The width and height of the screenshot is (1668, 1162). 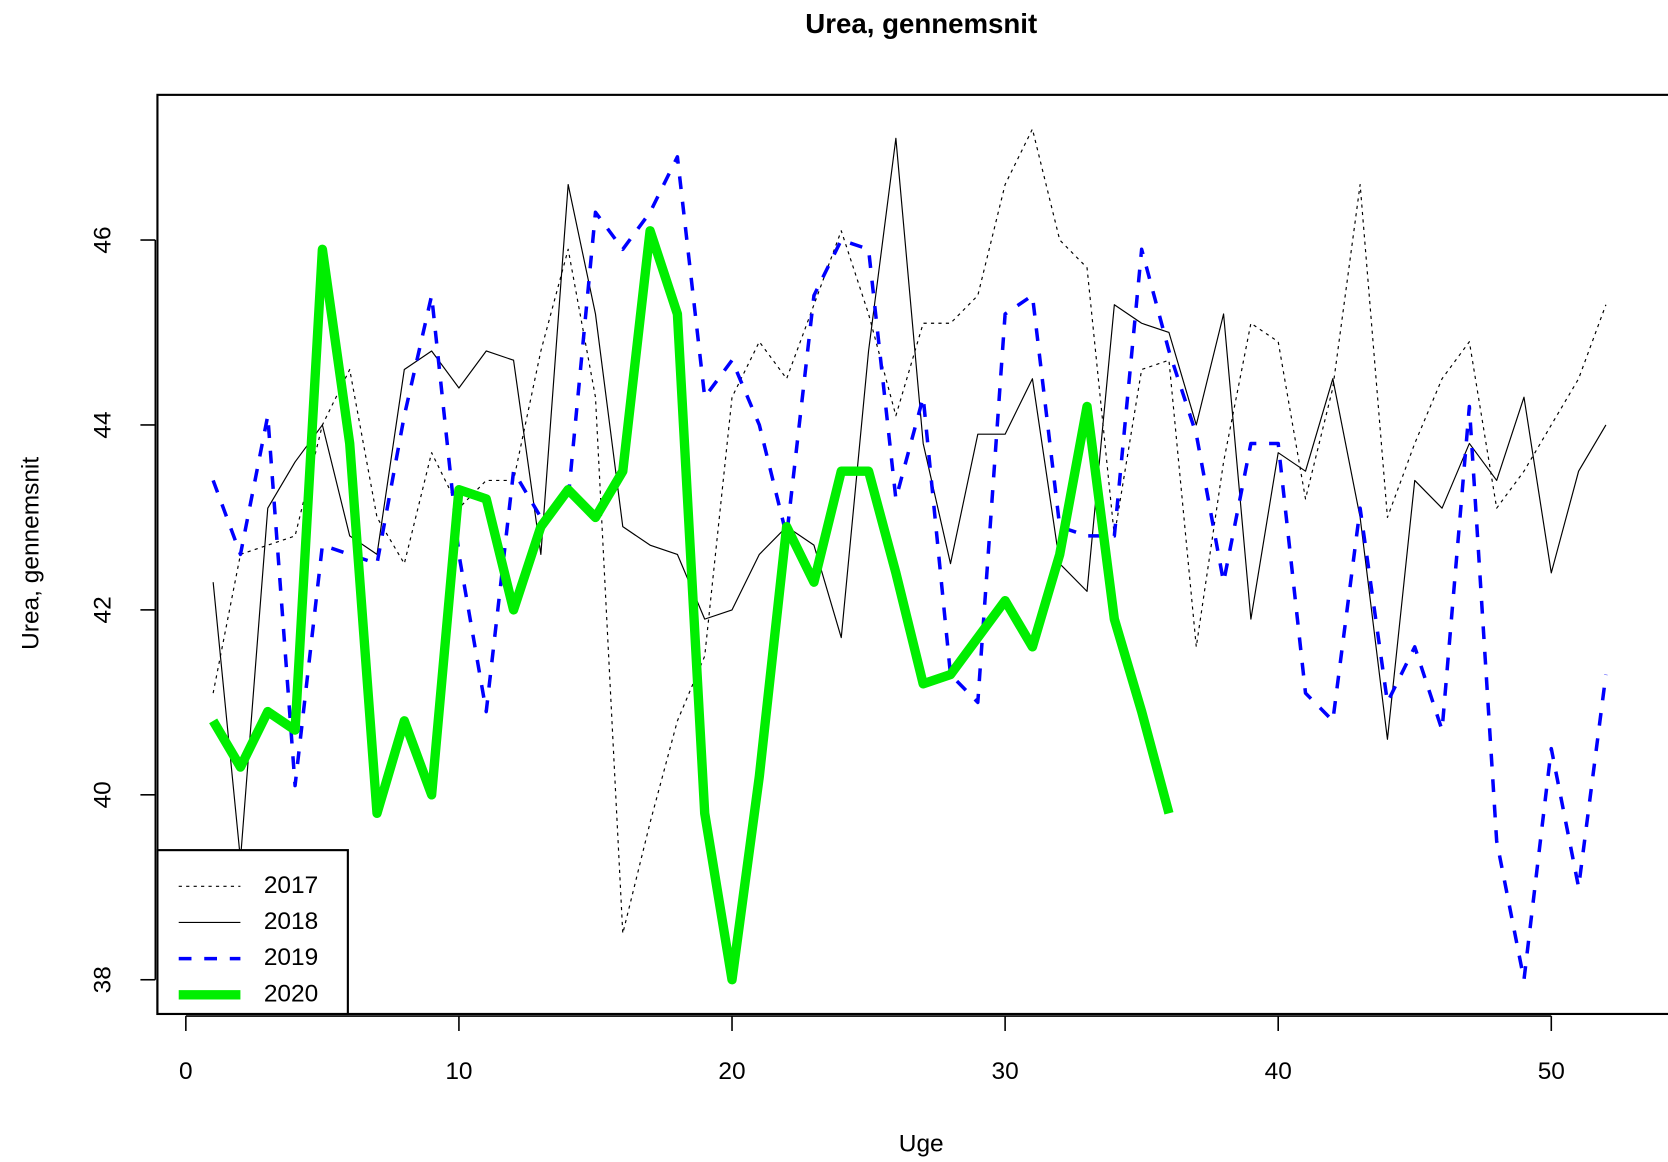 What do you see at coordinates (252, 932) in the screenshot?
I see `legend-box` at bounding box center [252, 932].